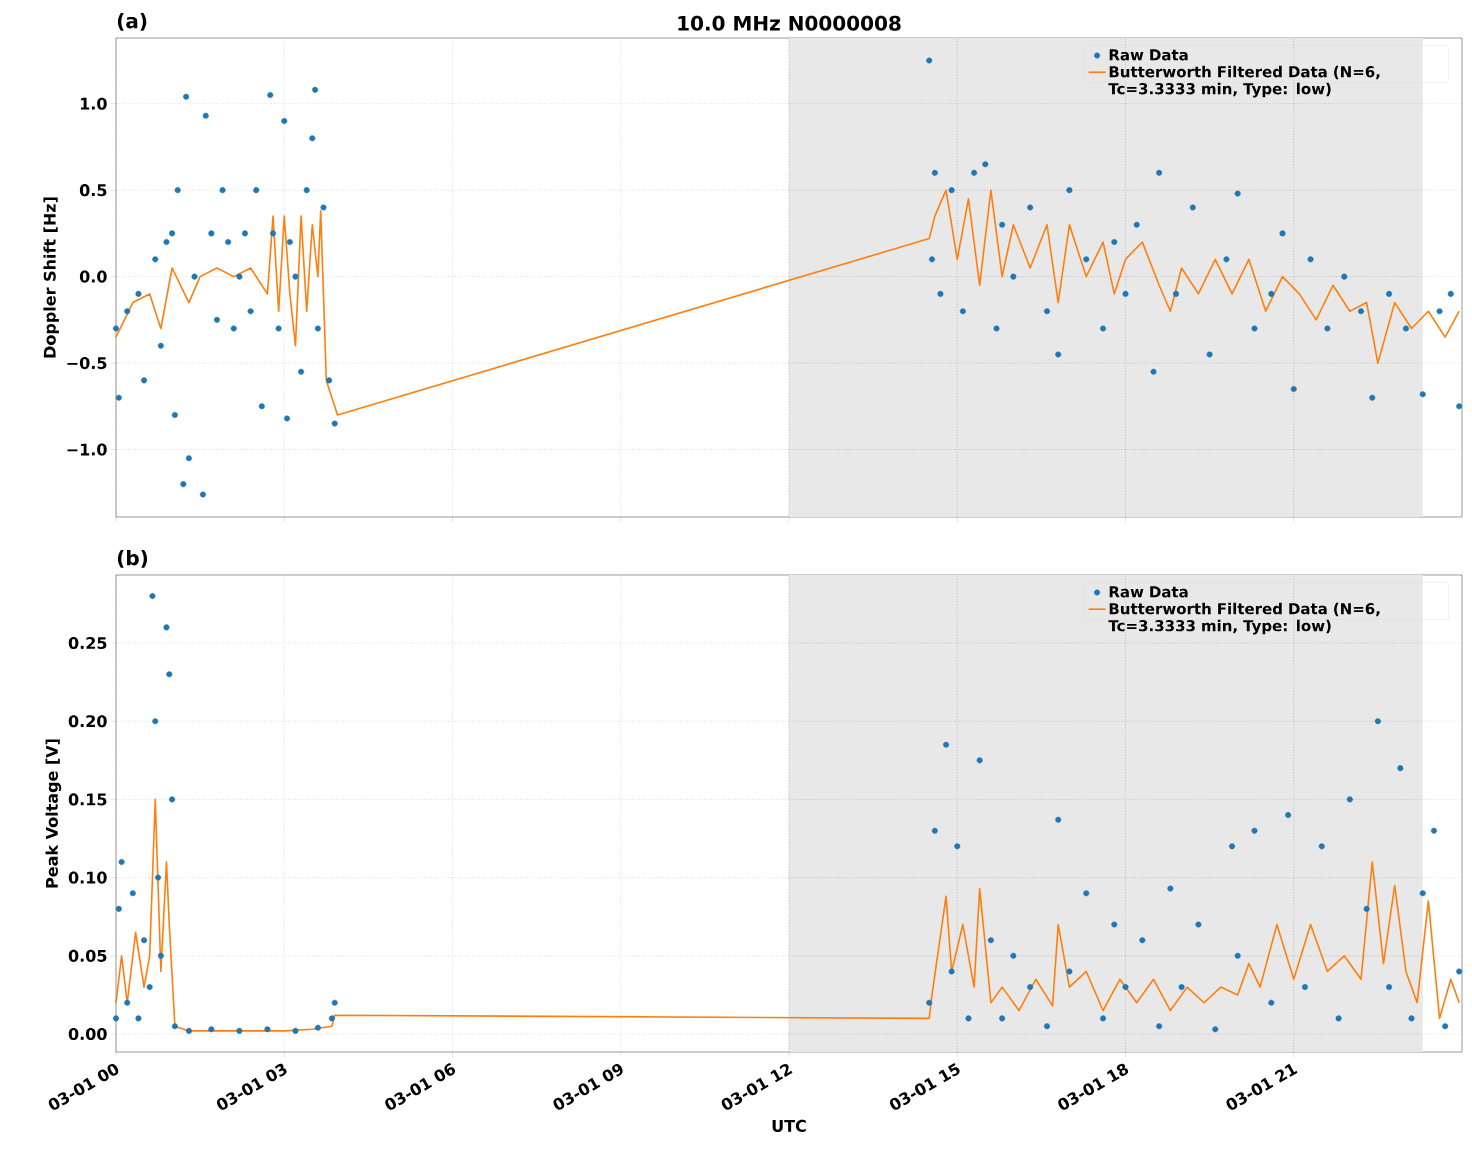 The image size is (1472, 1172). What do you see at coordinates (87, 955) in the screenshot?
I see `y-tick-label: 0.05` at bounding box center [87, 955].